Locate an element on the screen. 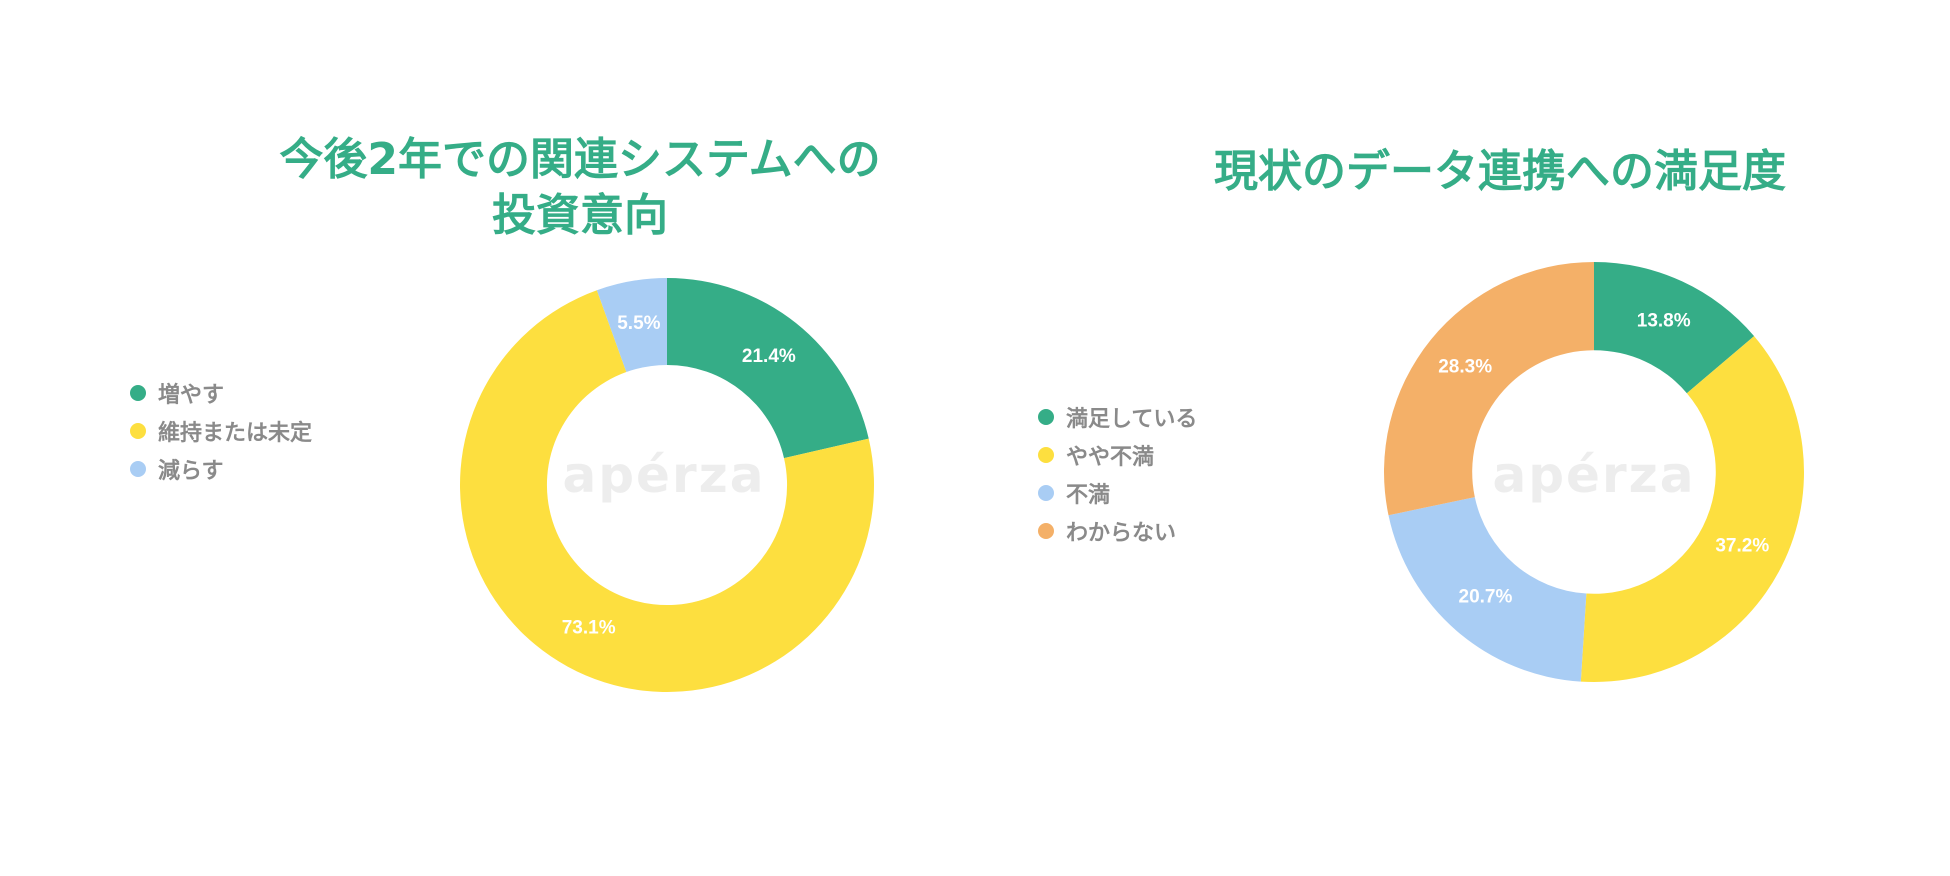  legend-item: やや不満 is located at coordinates (1117, 455).